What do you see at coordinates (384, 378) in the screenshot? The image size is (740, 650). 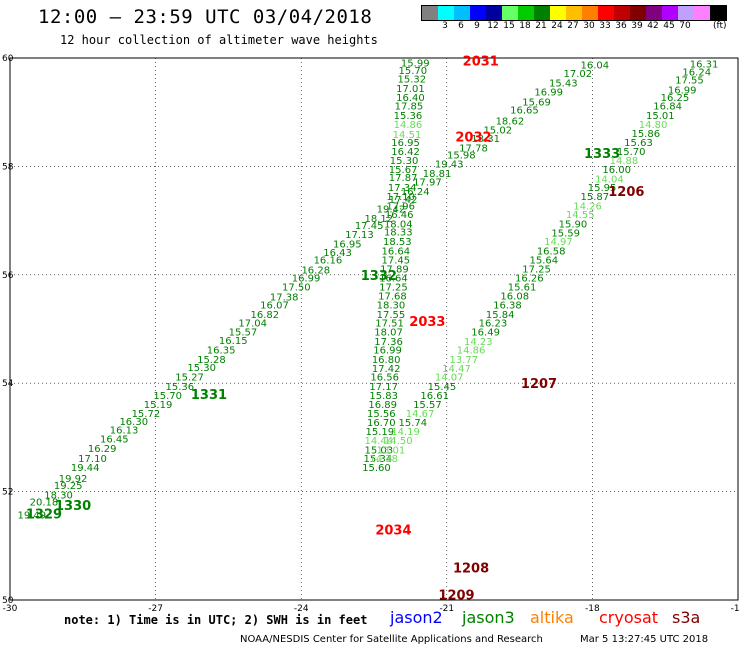 I see `wave-height-label: 16.56` at bounding box center [384, 378].